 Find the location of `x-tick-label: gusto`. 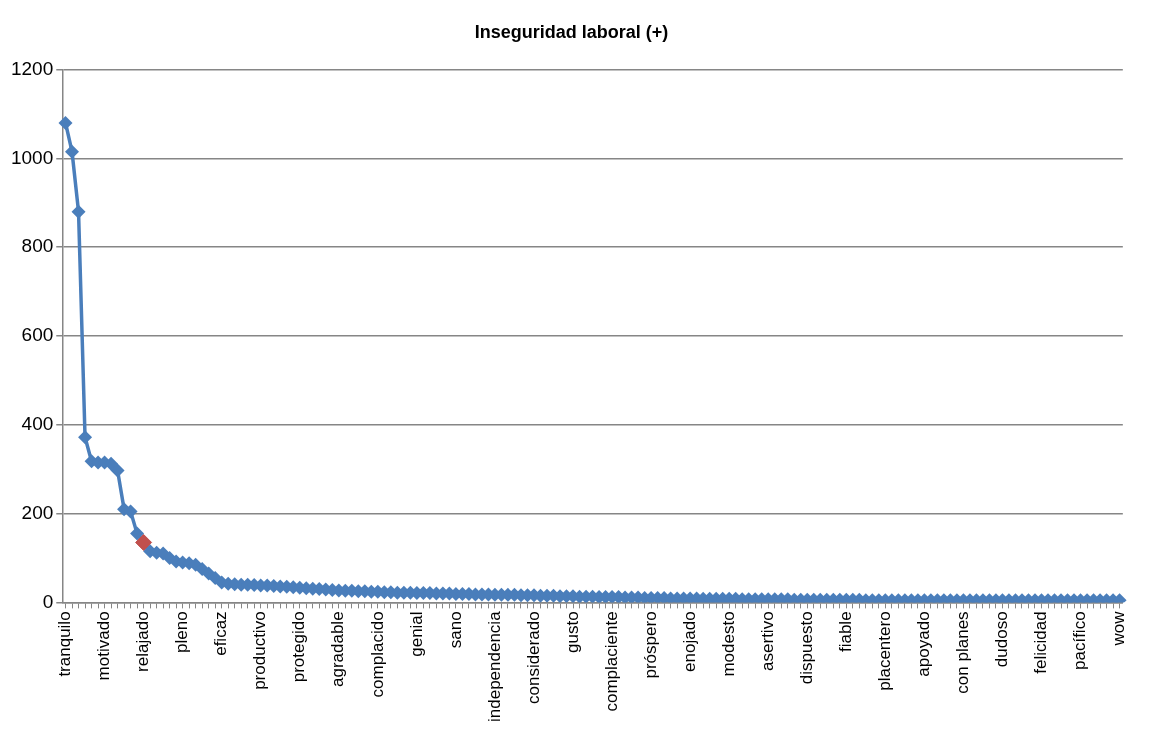

x-tick-label: gusto is located at coordinates (572, 632).